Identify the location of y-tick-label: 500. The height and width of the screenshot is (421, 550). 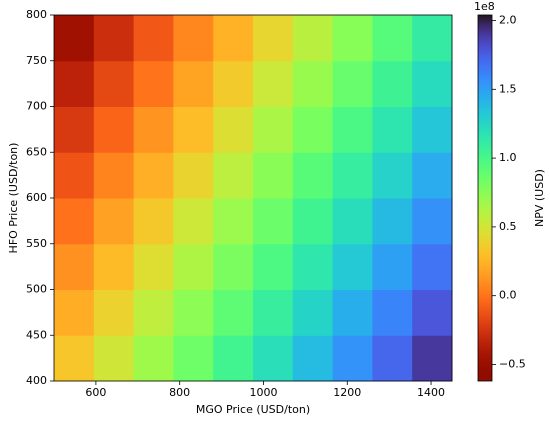
(36, 289).